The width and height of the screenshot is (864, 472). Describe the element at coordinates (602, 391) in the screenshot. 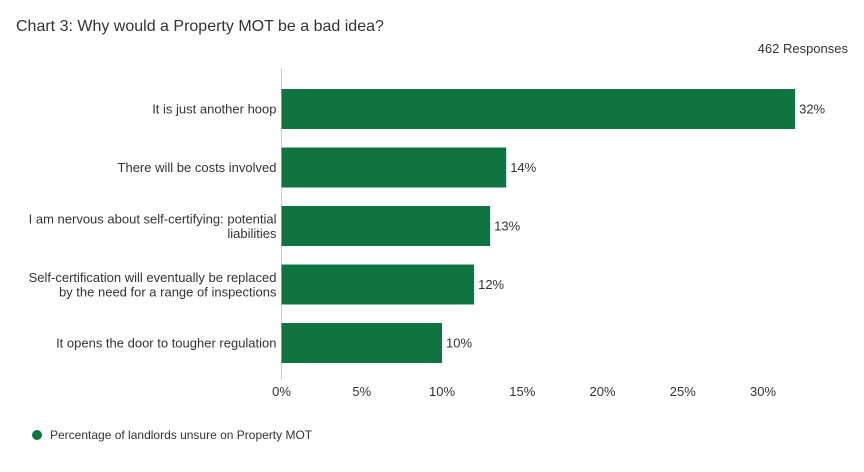

I see `x-tick-label: 20%` at that location.